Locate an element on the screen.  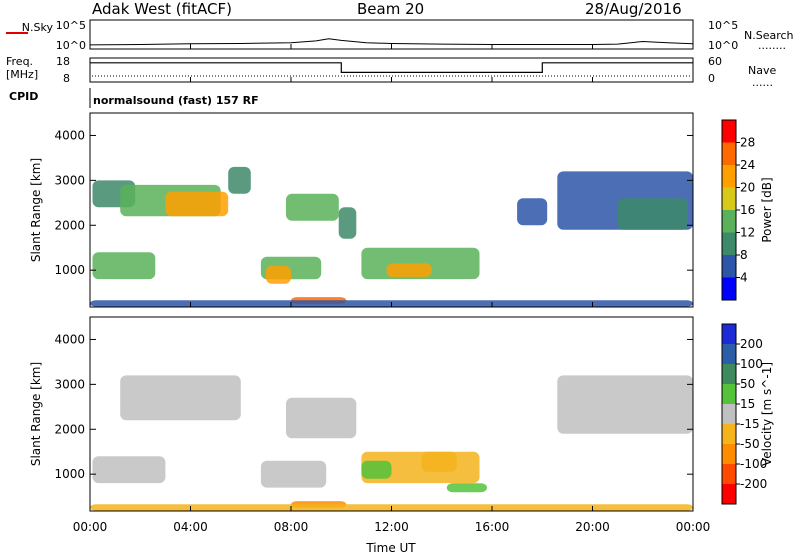
velocity-colorbar-label: Velocity [m s^-1] is located at coordinates (767, 414).